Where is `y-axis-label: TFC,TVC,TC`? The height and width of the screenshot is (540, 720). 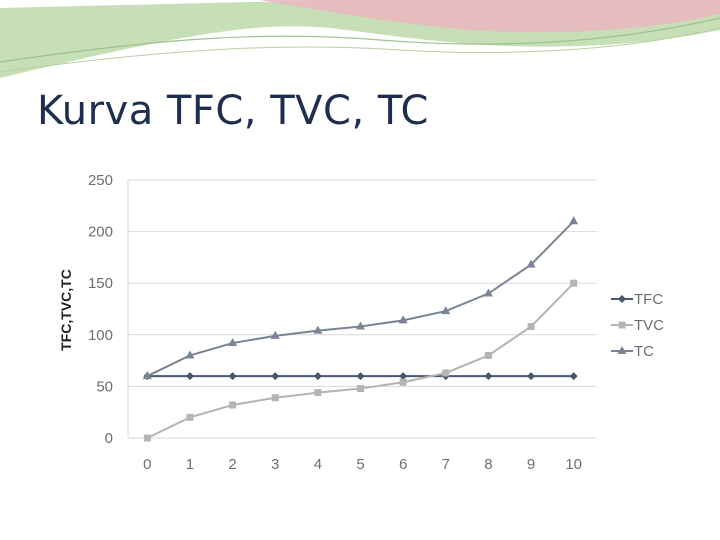
y-axis-label: TFC,TVC,TC is located at coordinates (66, 310).